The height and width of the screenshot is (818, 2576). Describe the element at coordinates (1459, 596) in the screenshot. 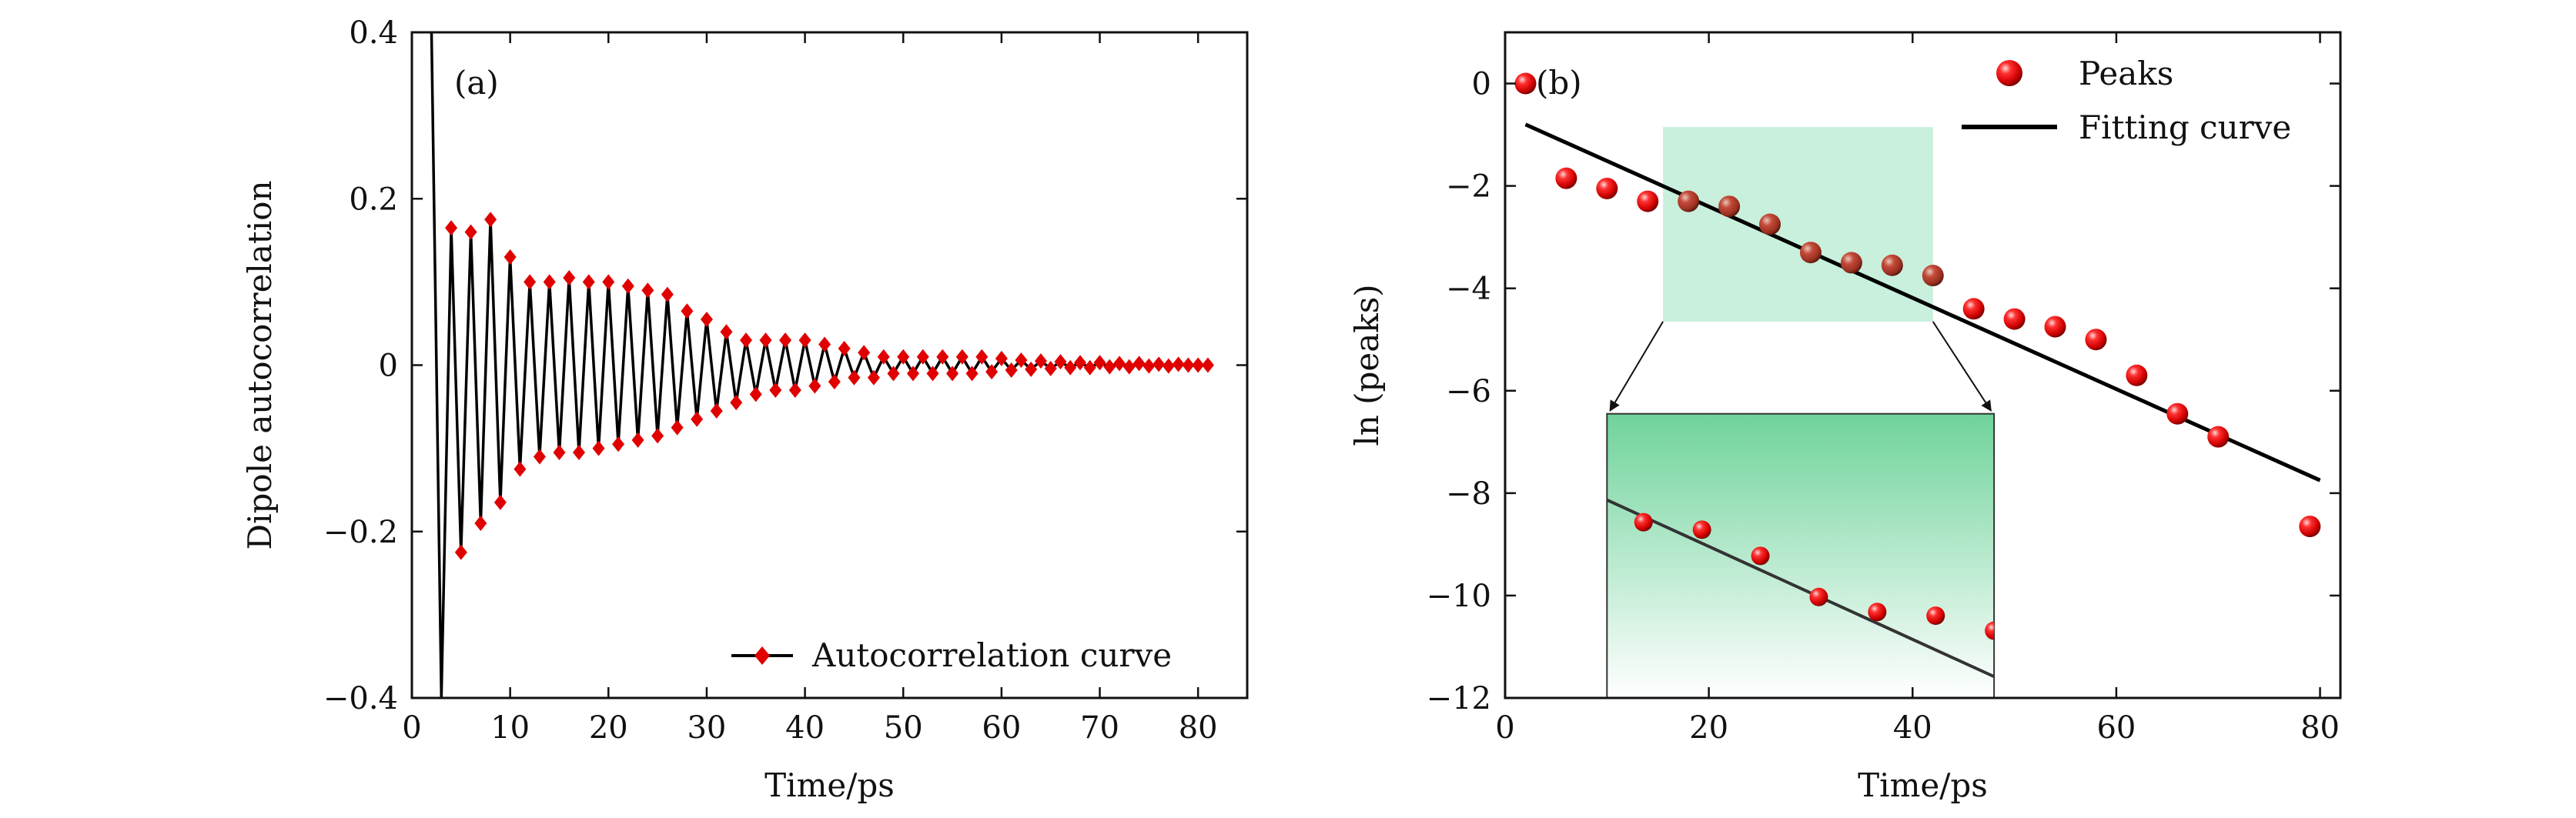

I see `panel-b-y-tick-label: −10` at that location.